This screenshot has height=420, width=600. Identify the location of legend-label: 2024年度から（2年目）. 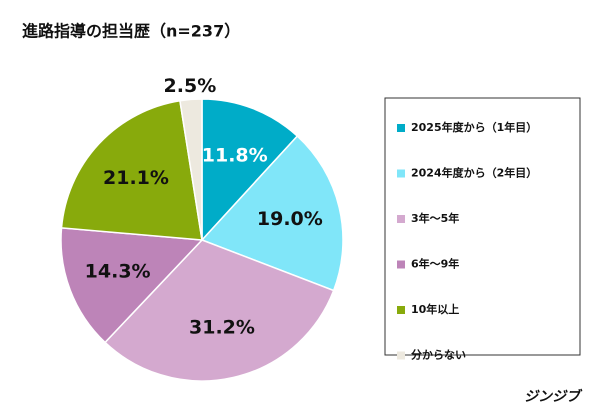
(474, 173).